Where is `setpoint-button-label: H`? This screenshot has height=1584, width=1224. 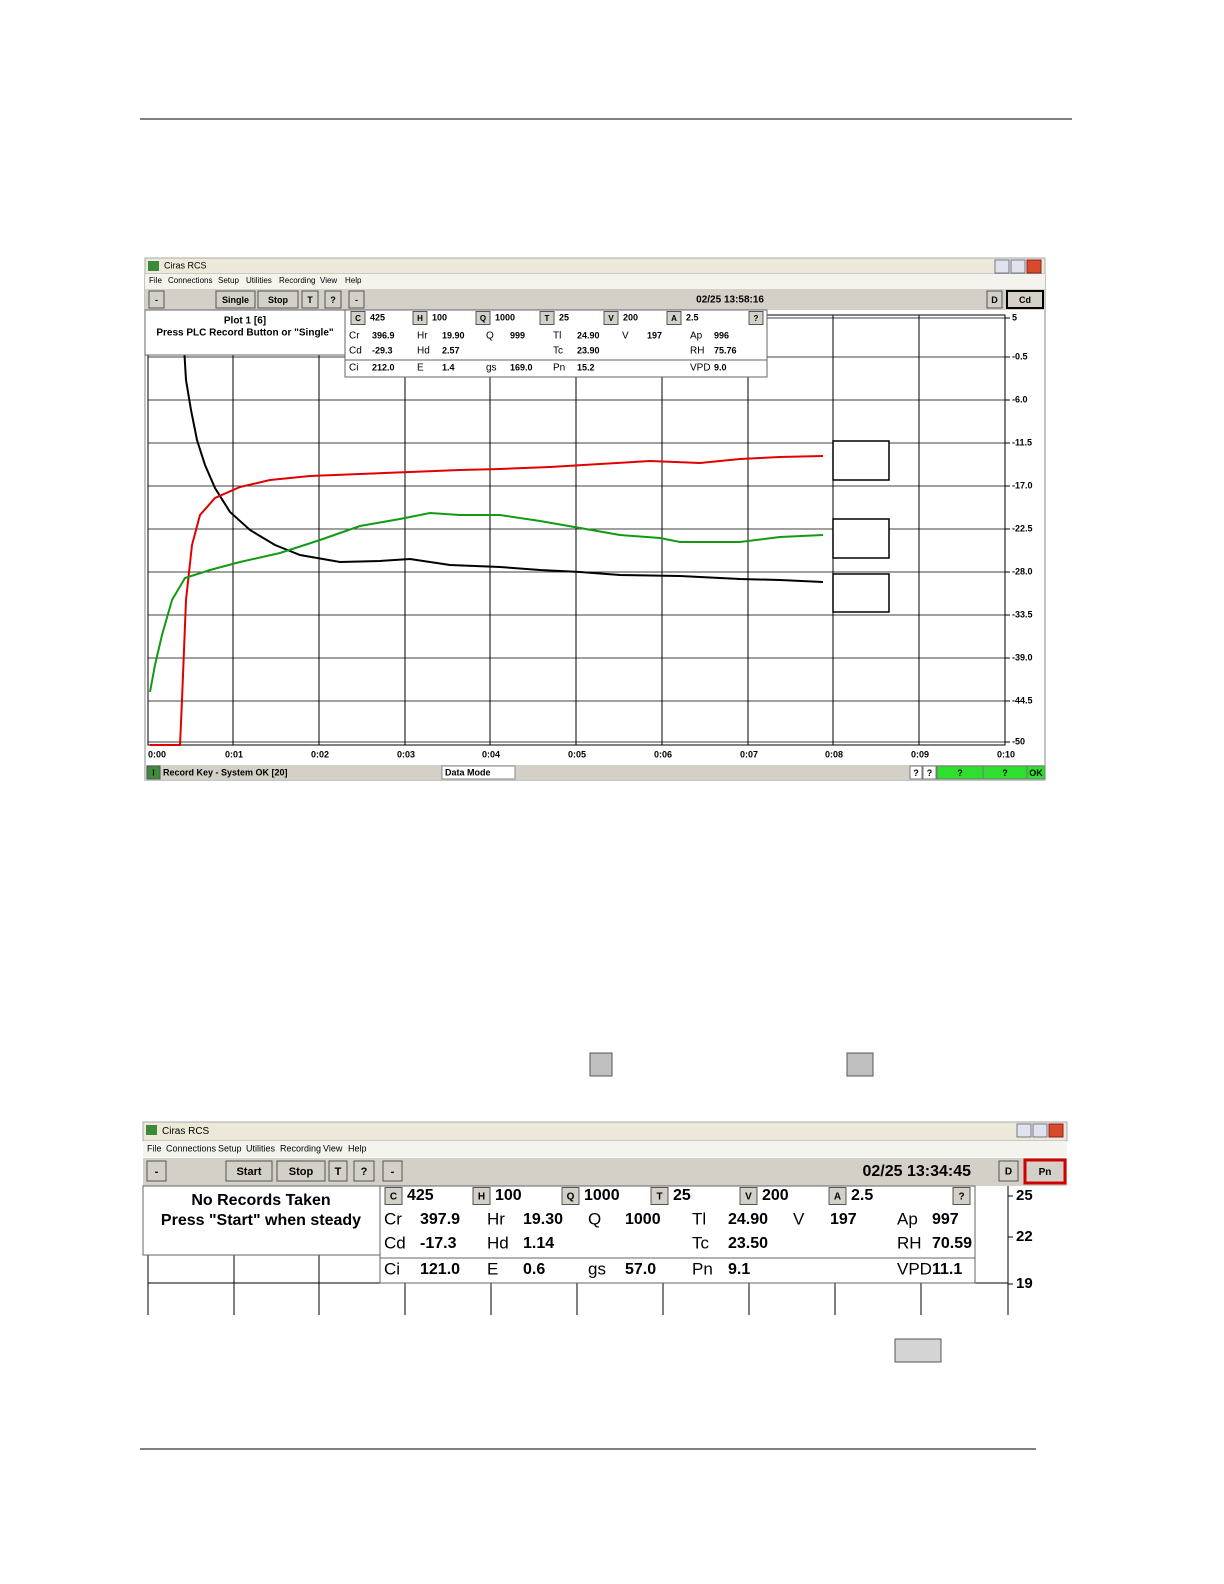 setpoint-button-label: H is located at coordinates (420, 318).